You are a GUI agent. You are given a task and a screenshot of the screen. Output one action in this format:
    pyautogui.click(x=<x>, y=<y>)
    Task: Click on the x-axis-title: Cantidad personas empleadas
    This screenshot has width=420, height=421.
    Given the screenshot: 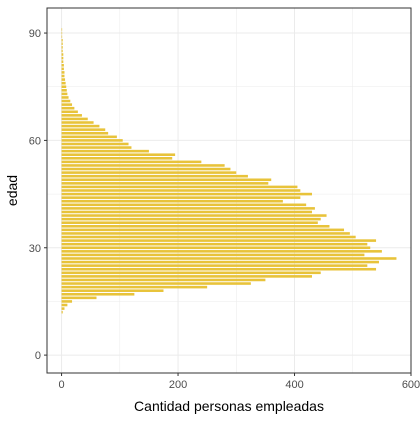 What is the action you would take?
    pyautogui.click(x=229, y=406)
    